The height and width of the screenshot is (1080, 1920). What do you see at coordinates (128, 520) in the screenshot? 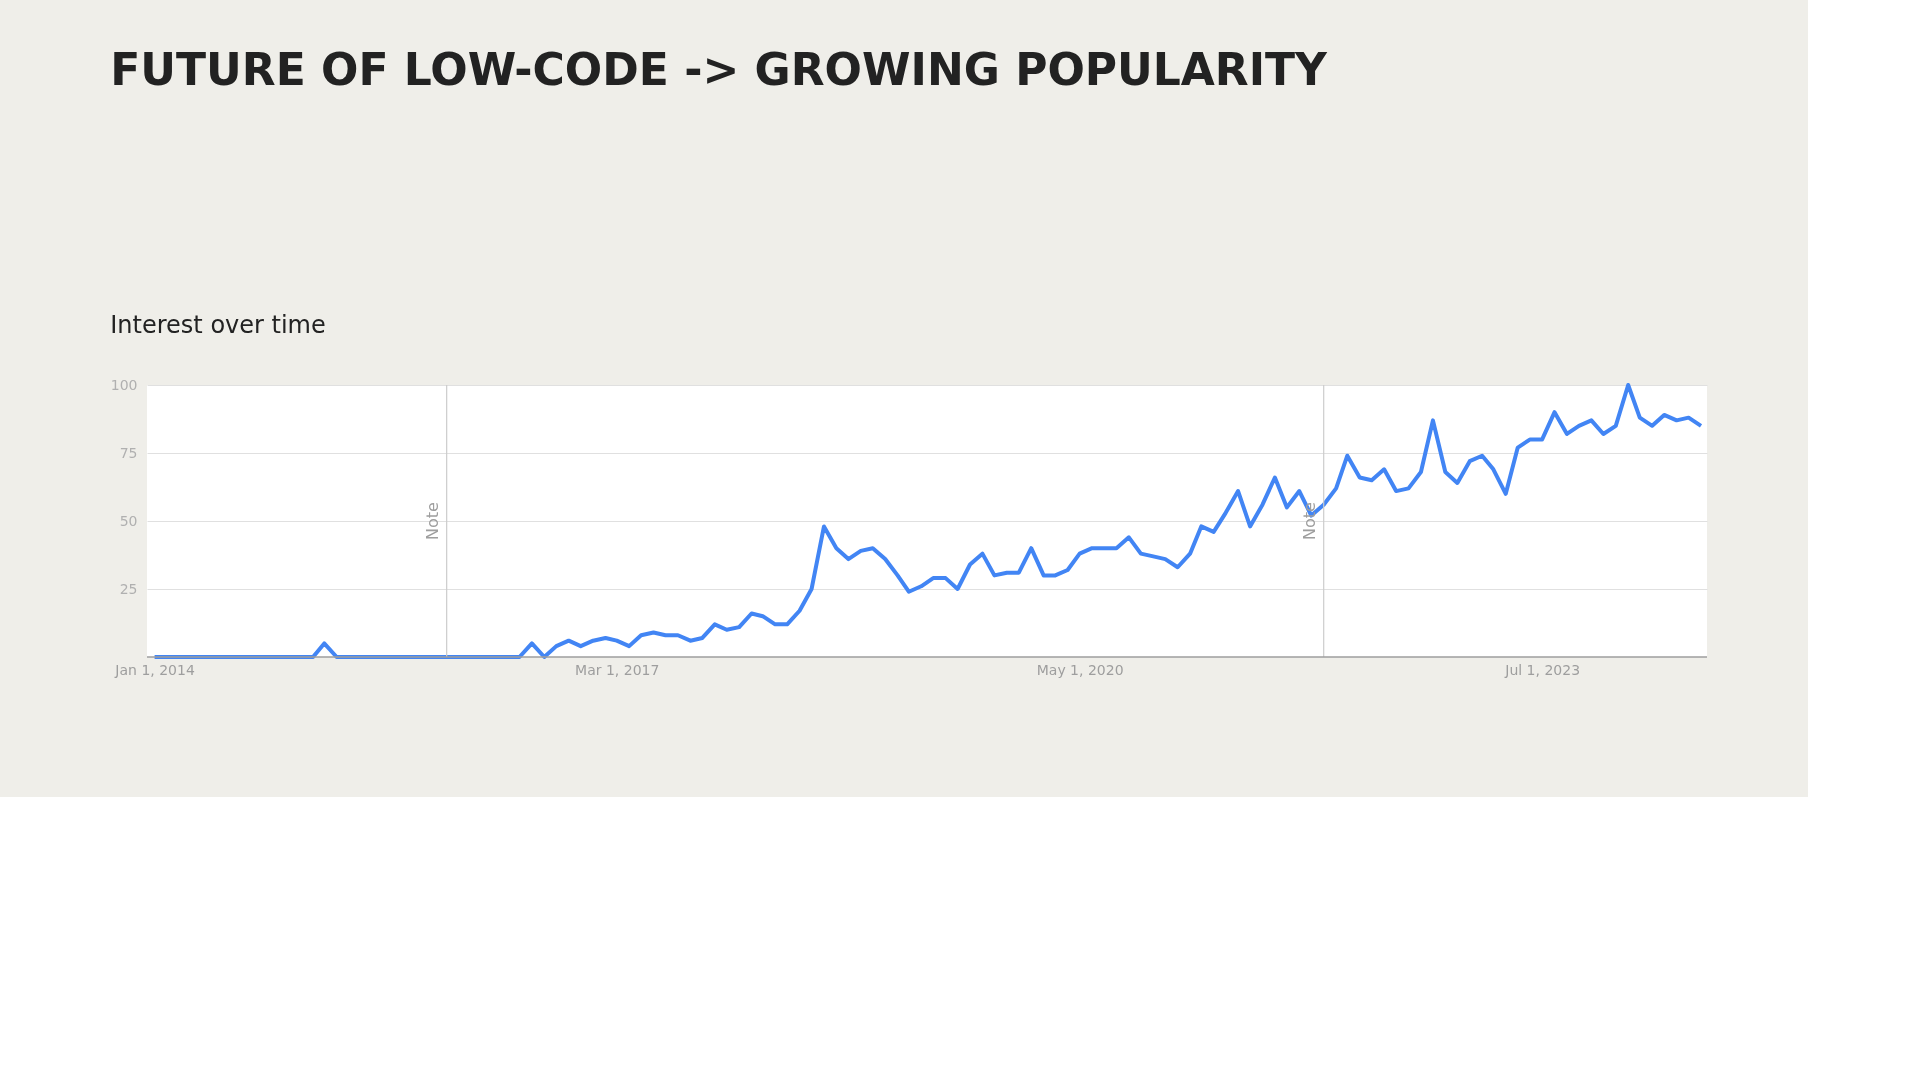
I see `y-tick-label: 50` at bounding box center [128, 520].